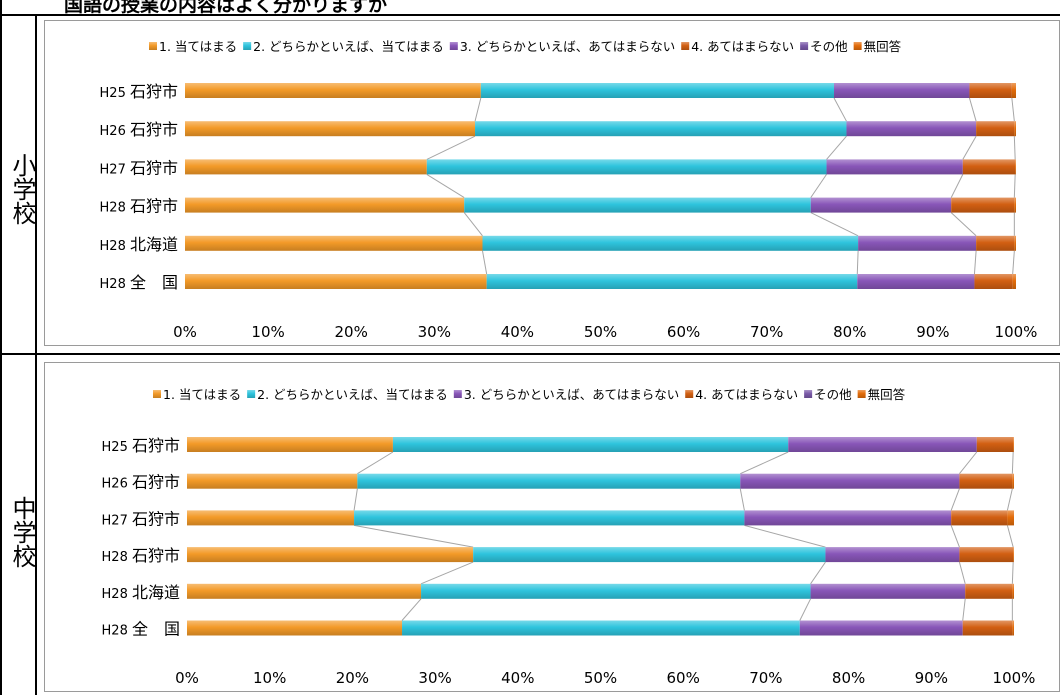  I want to click on x-tick-label: 90%, so click(931, 678).